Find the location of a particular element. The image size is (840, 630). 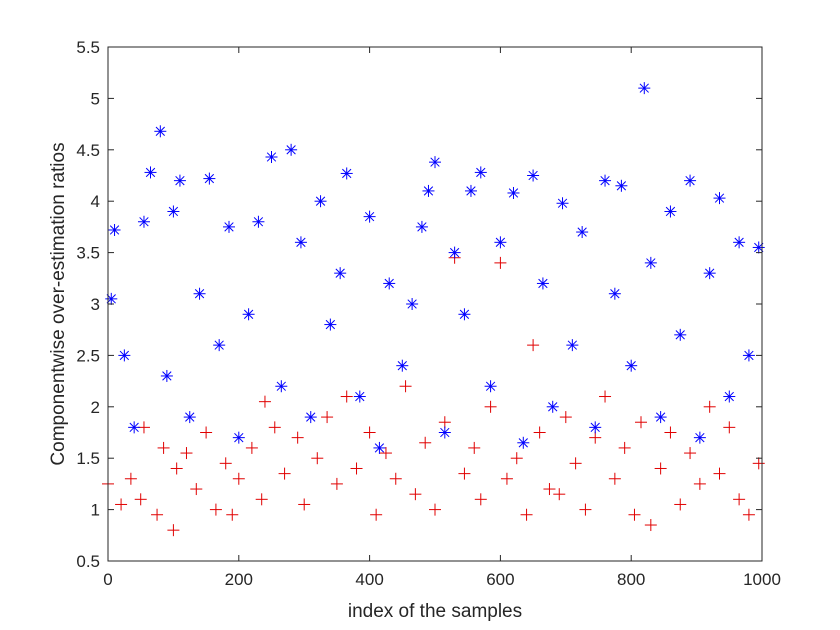

x-tick-label: 0 is located at coordinates (107, 579).